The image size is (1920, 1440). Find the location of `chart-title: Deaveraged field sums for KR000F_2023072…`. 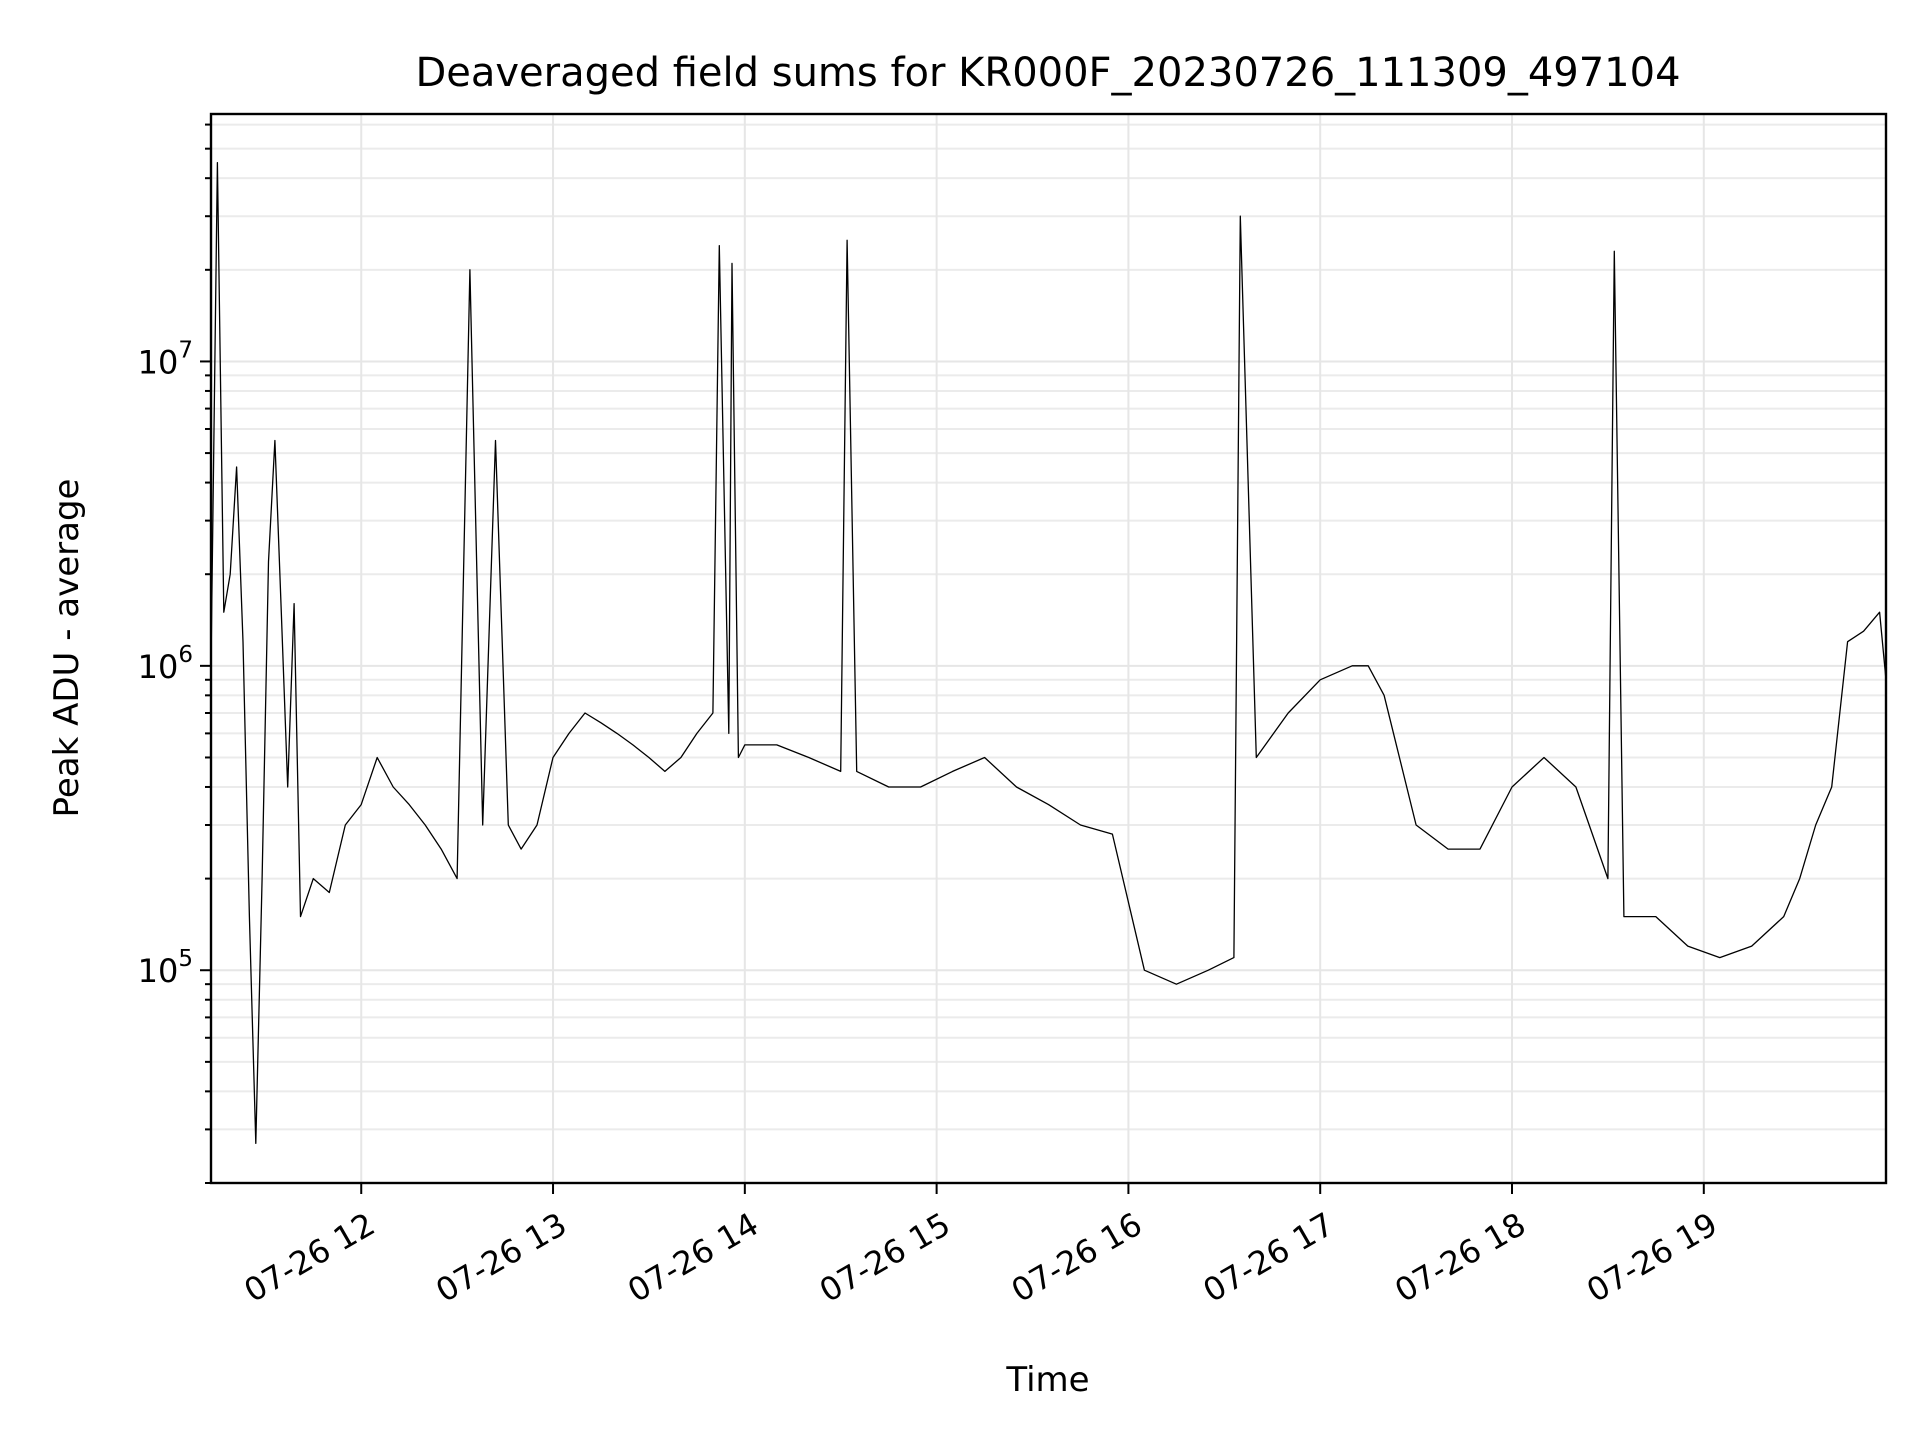

chart-title: Deaveraged field sums for KR000F_2023072… is located at coordinates (1047, 73).